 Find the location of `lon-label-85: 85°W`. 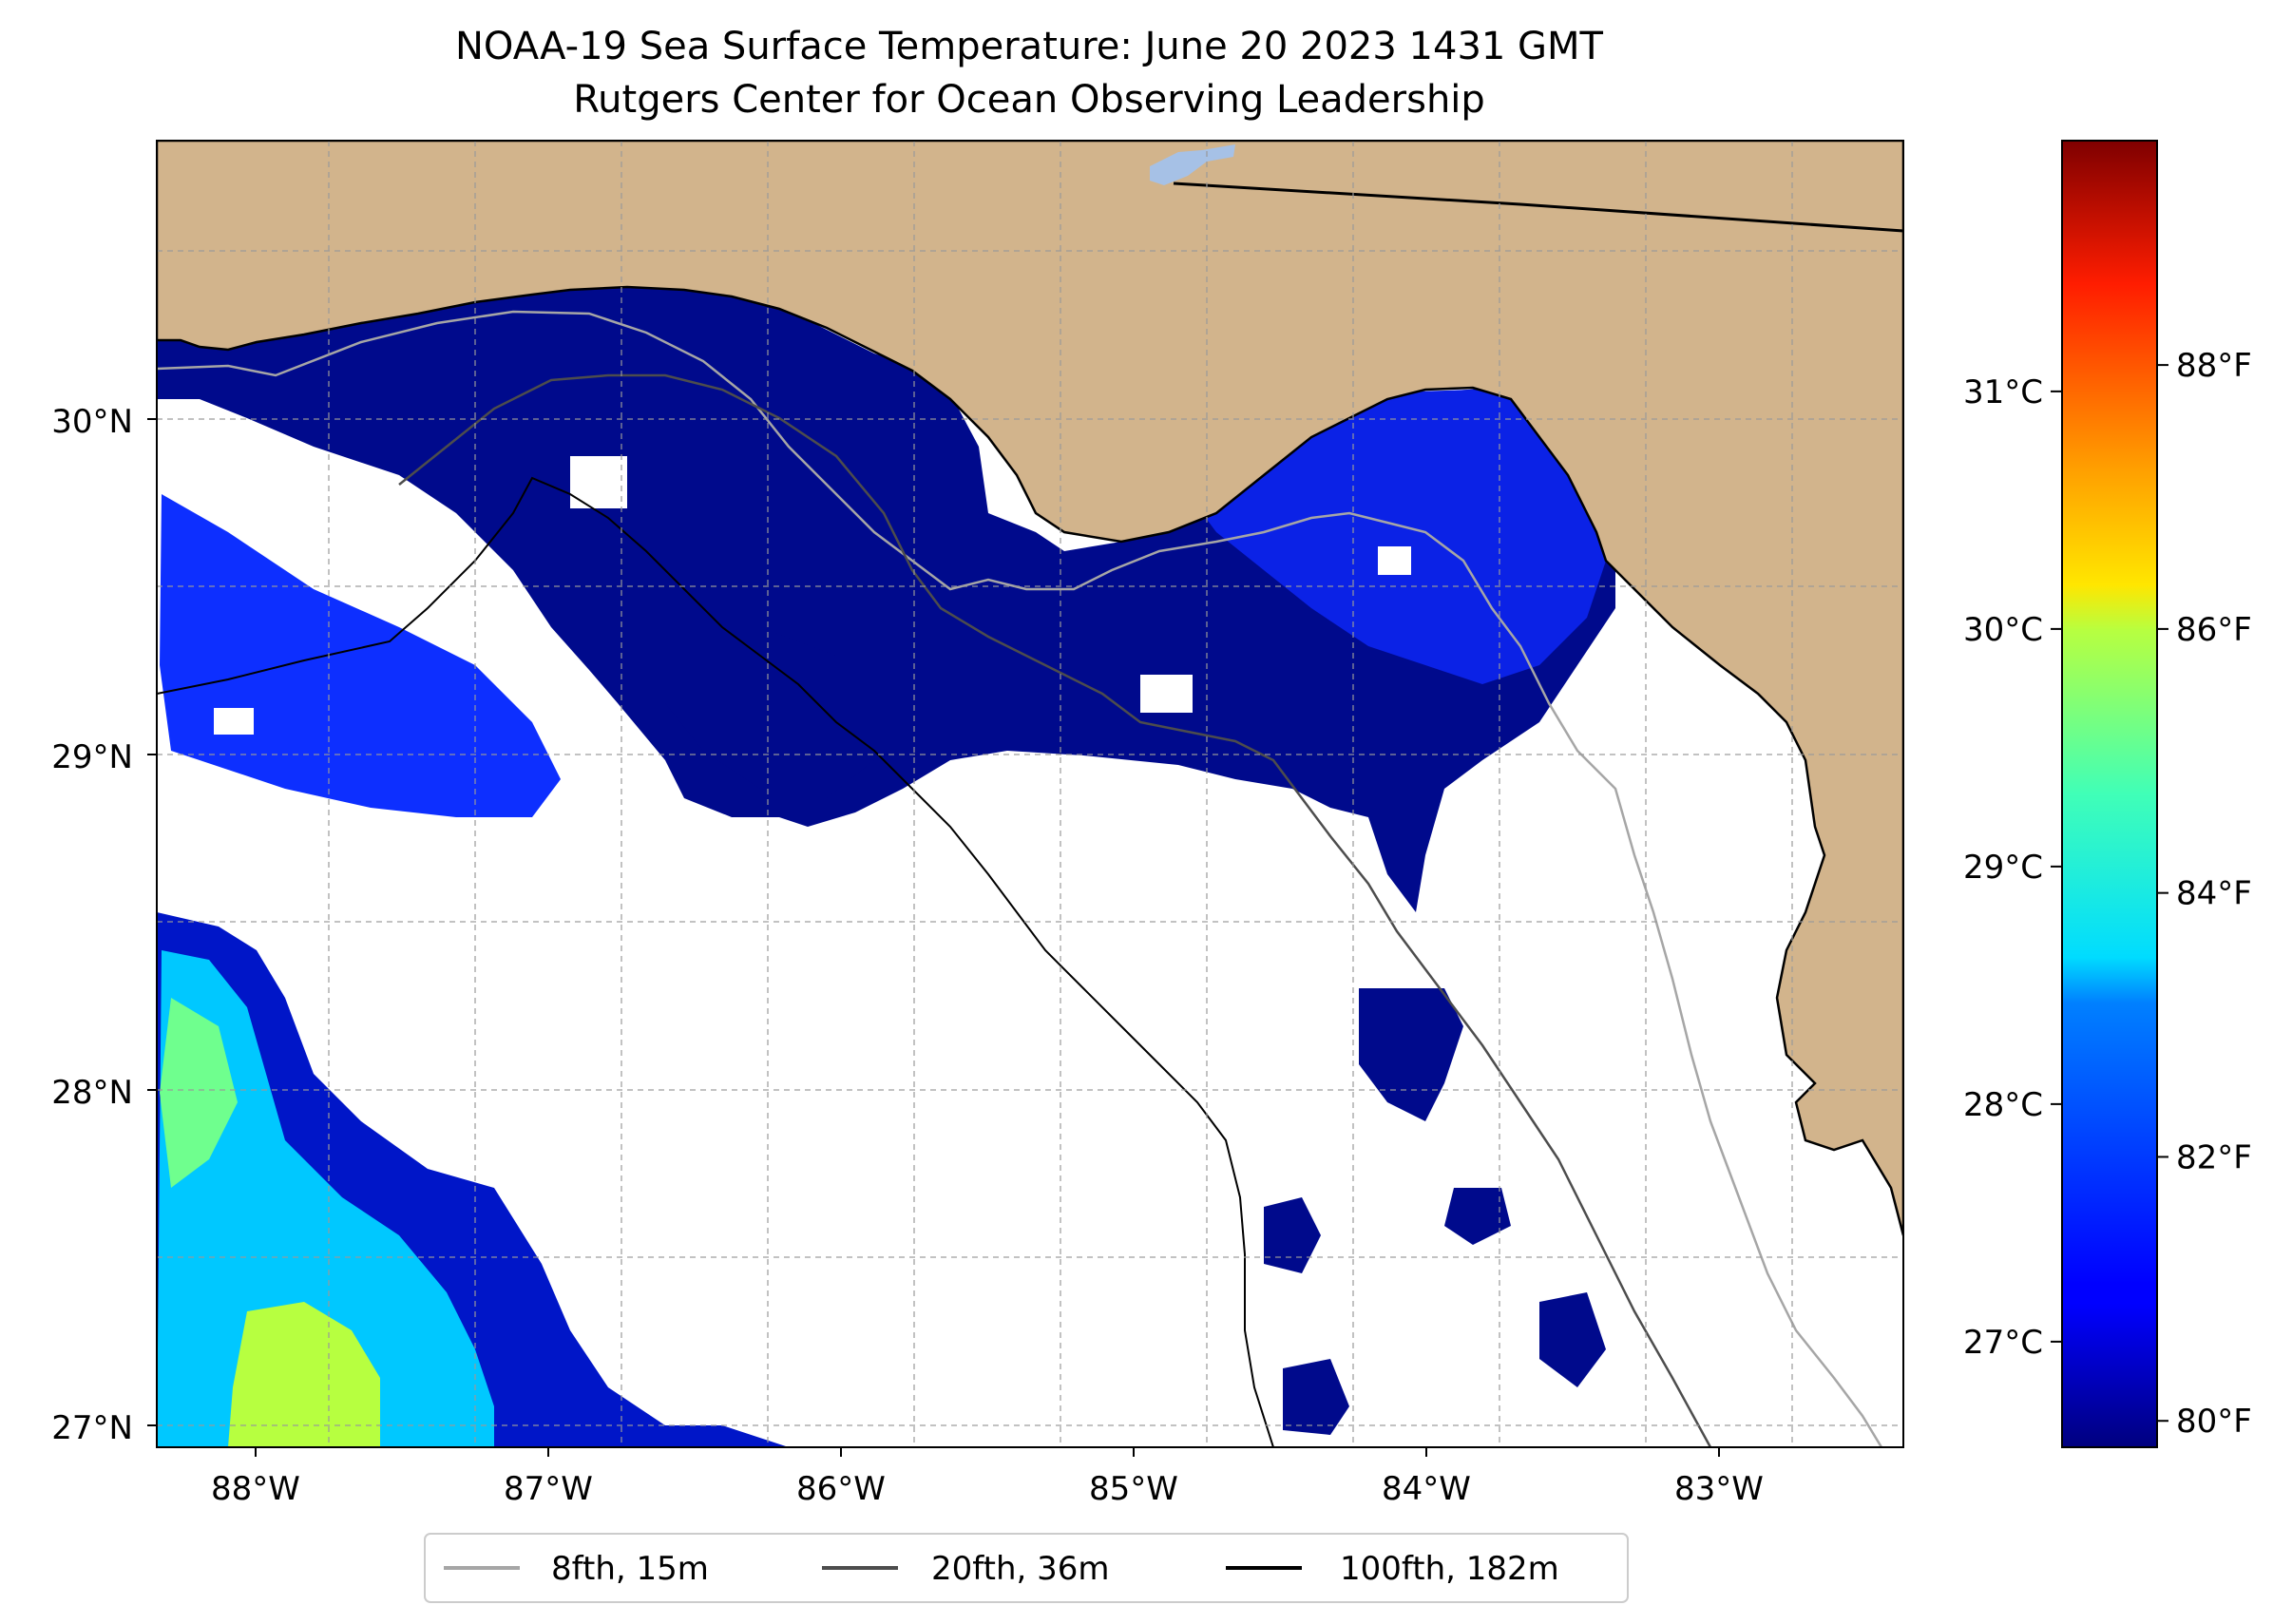

lon-label-85: 85°W is located at coordinates (1133, 1489).